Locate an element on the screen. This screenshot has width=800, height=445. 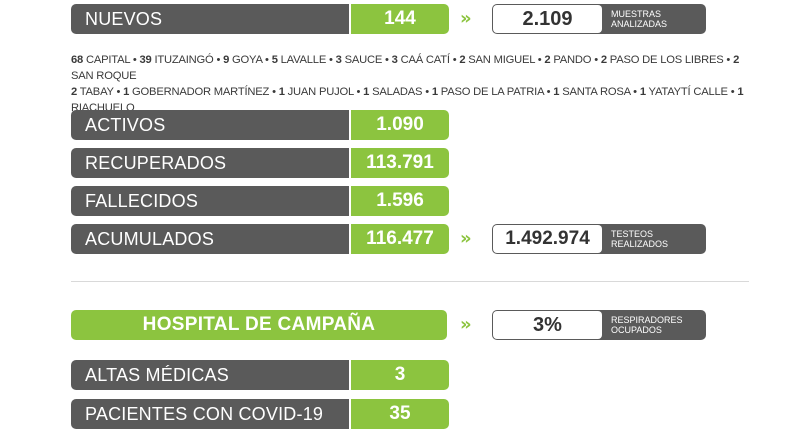
muestras-box: 2.109 MUESTRAS ANALIZADAS is located at coordinates (599, 19).